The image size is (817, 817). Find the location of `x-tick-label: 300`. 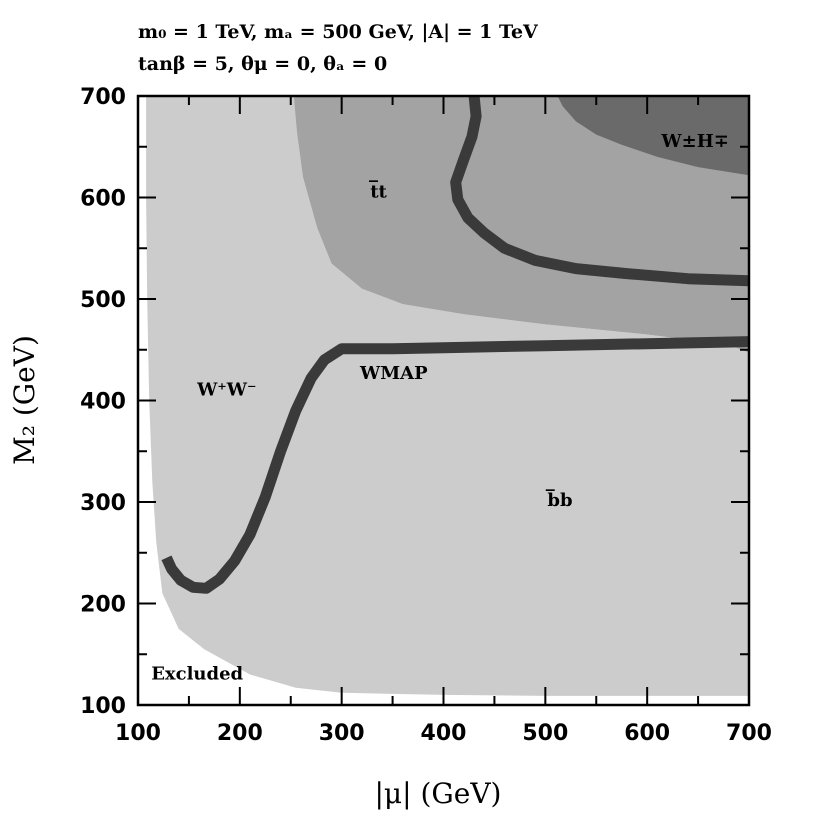

x-tick-label: 300 is located at coordinates (342, 733).